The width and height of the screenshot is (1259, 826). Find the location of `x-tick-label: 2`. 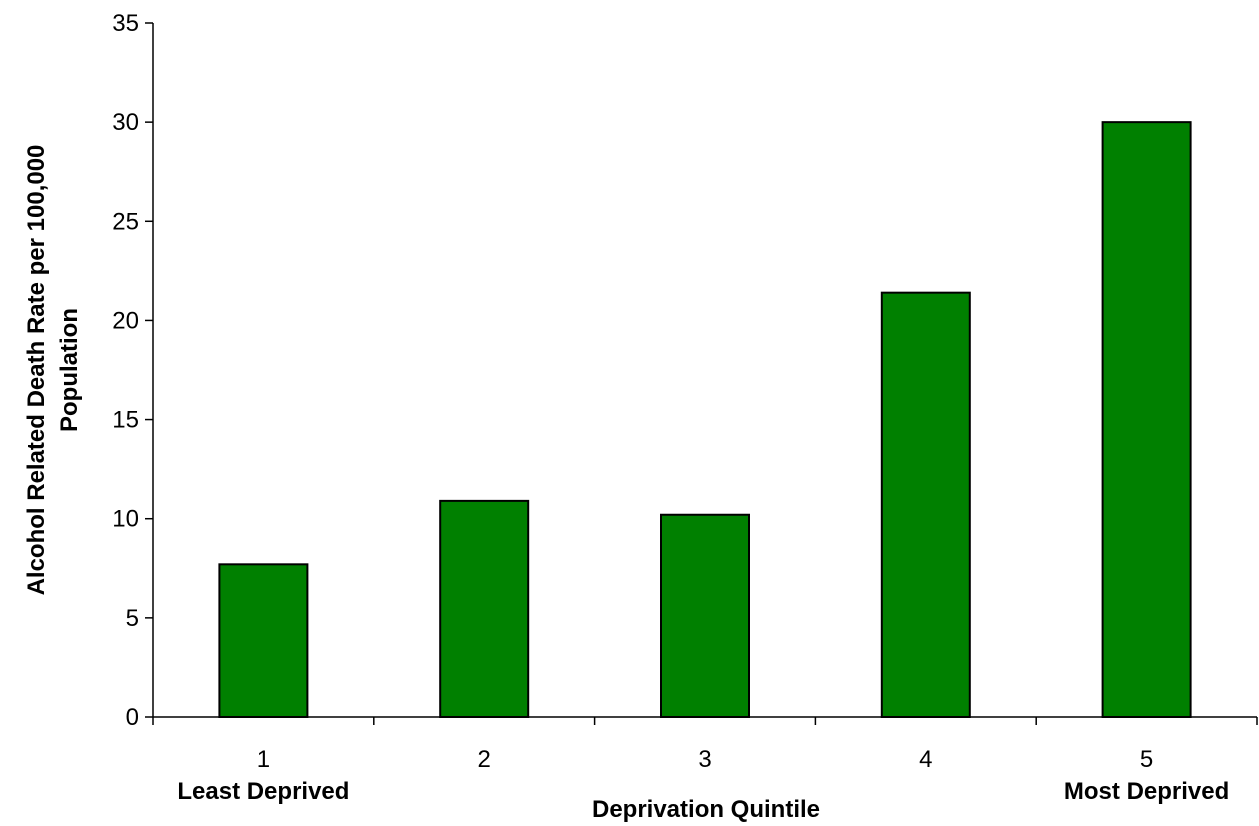

x-tick-label: 2 is located at coordinates (484, 759).